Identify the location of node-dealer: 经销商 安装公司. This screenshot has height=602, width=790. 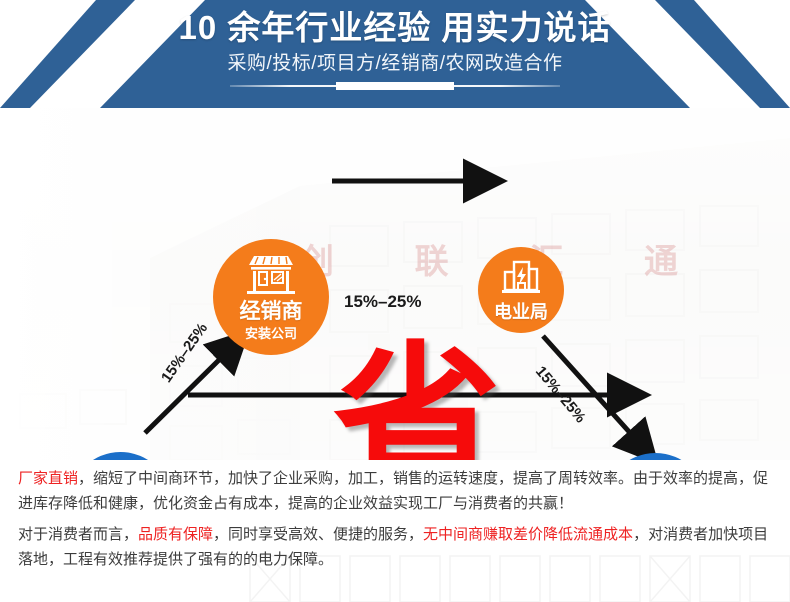
(271, 297).